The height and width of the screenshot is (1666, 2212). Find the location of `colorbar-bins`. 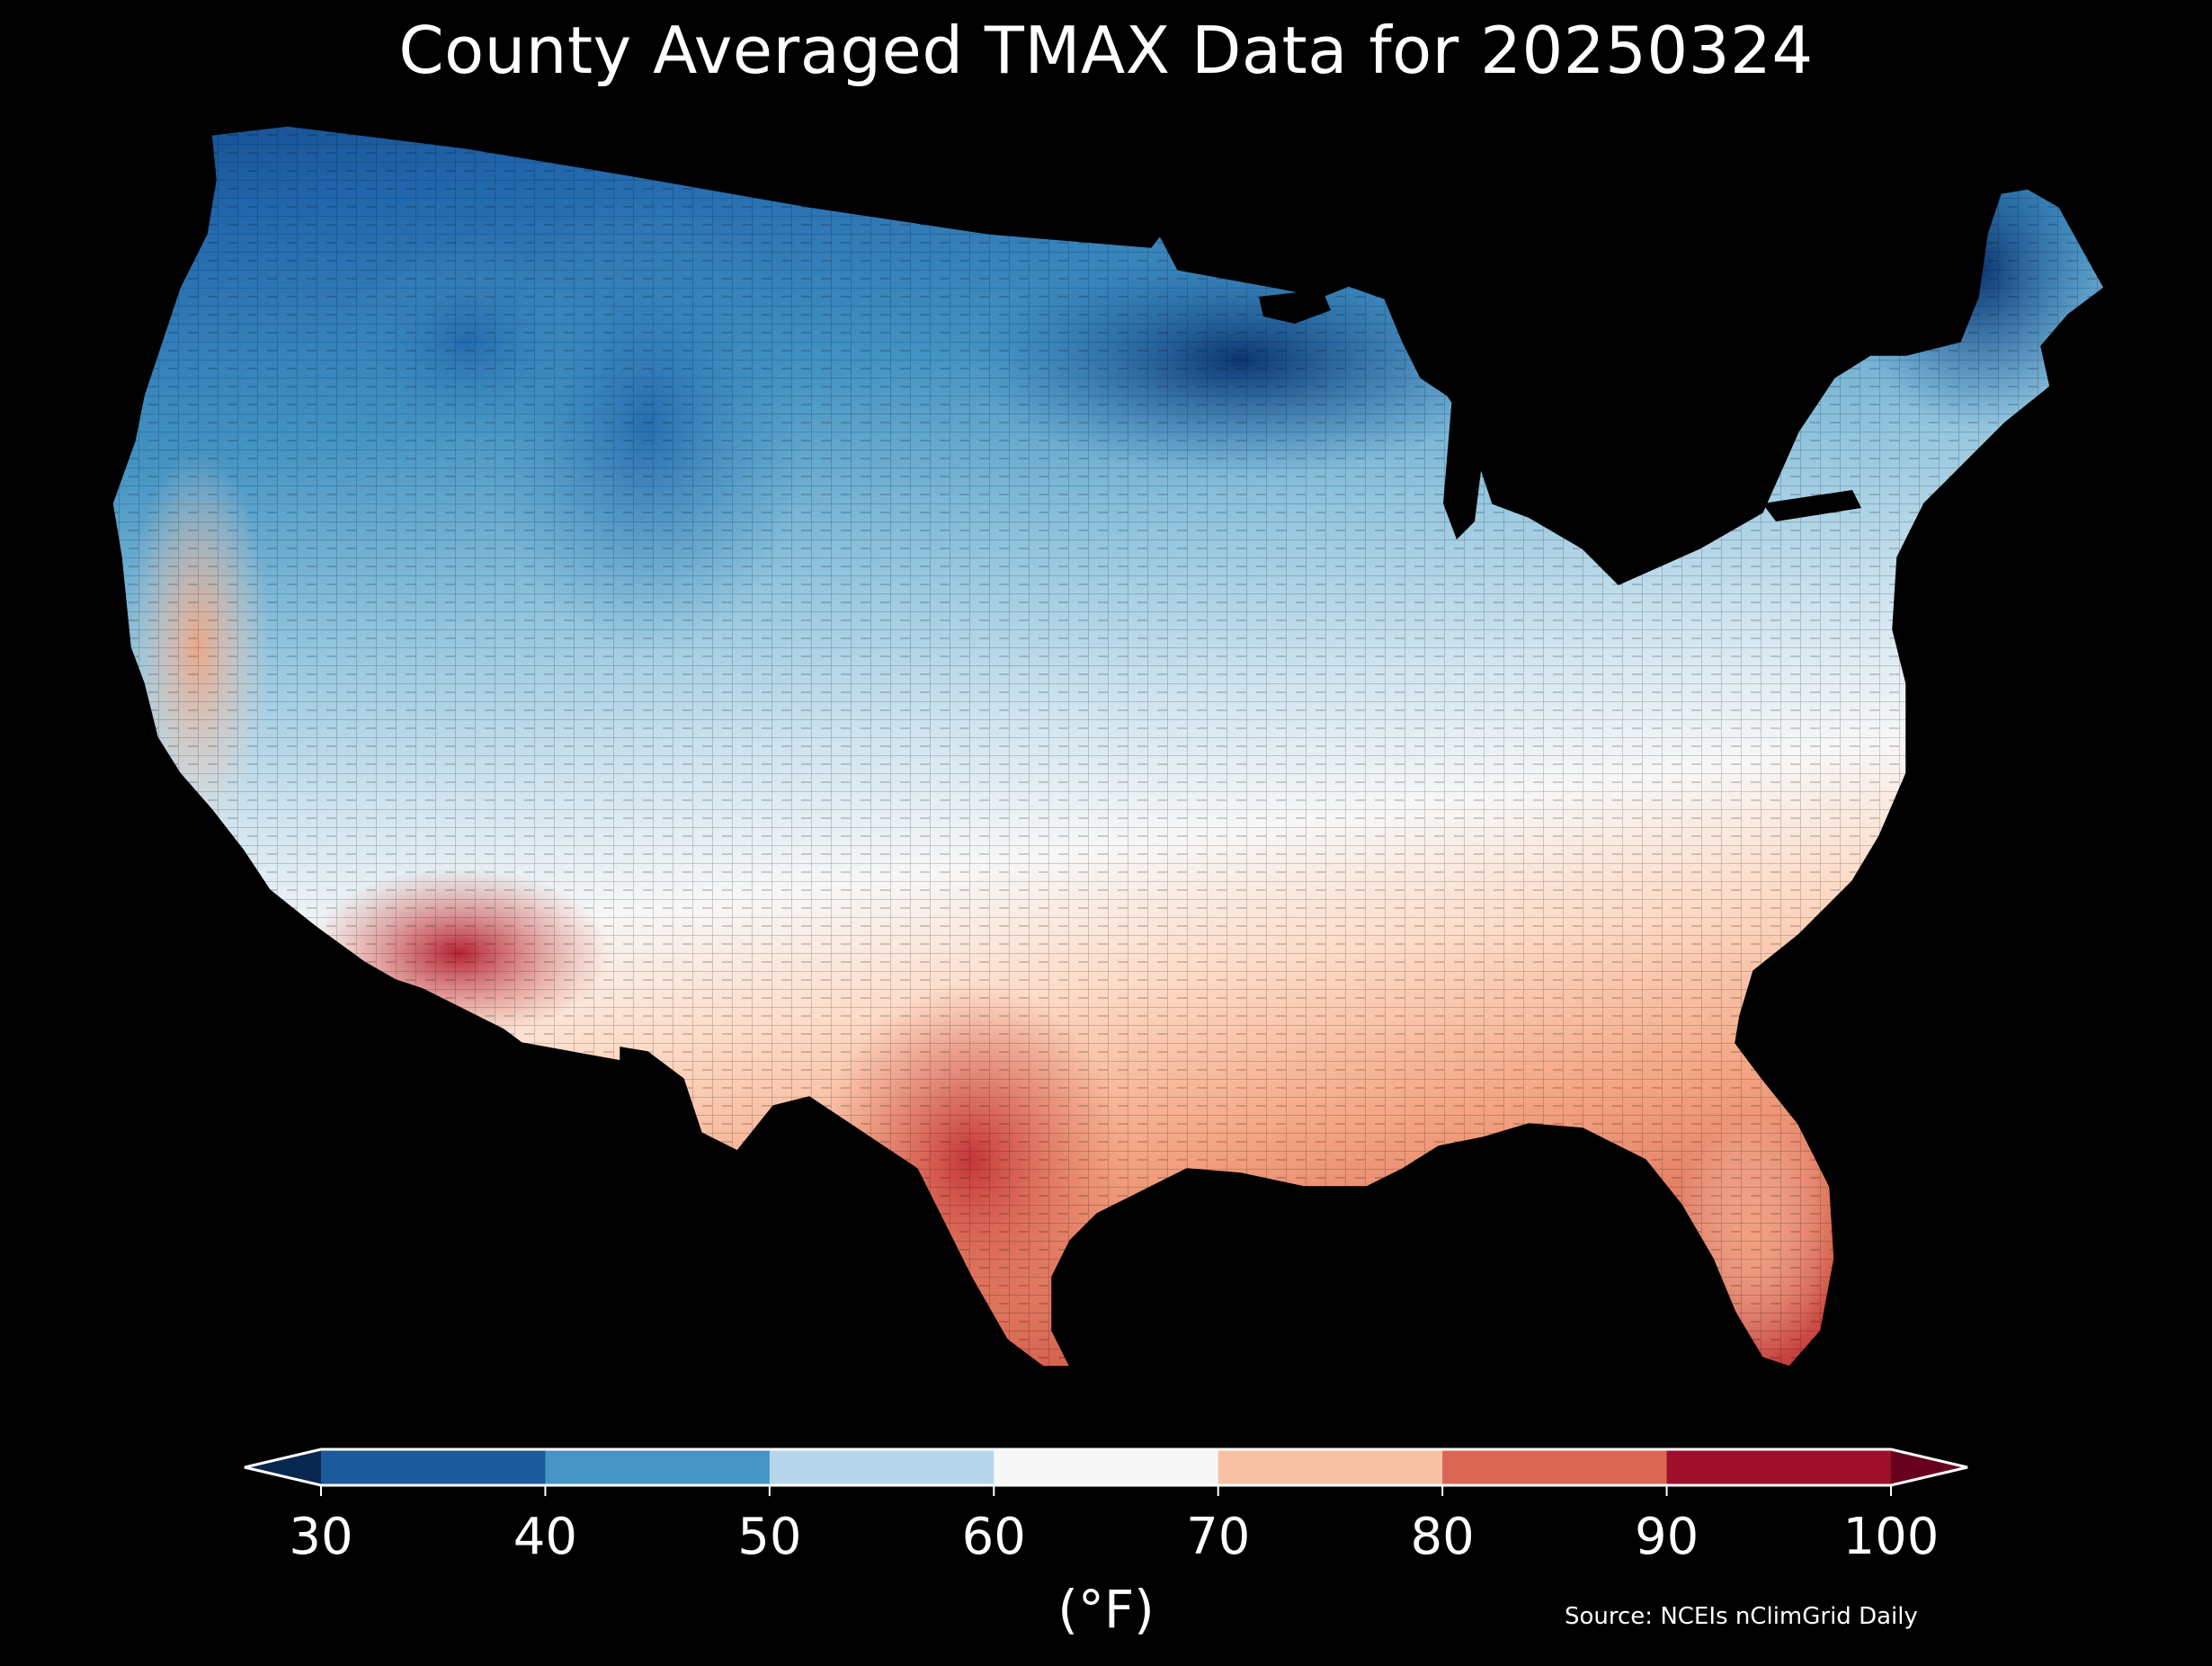

colorbar-bins is located at coordinates (1106, 1467).